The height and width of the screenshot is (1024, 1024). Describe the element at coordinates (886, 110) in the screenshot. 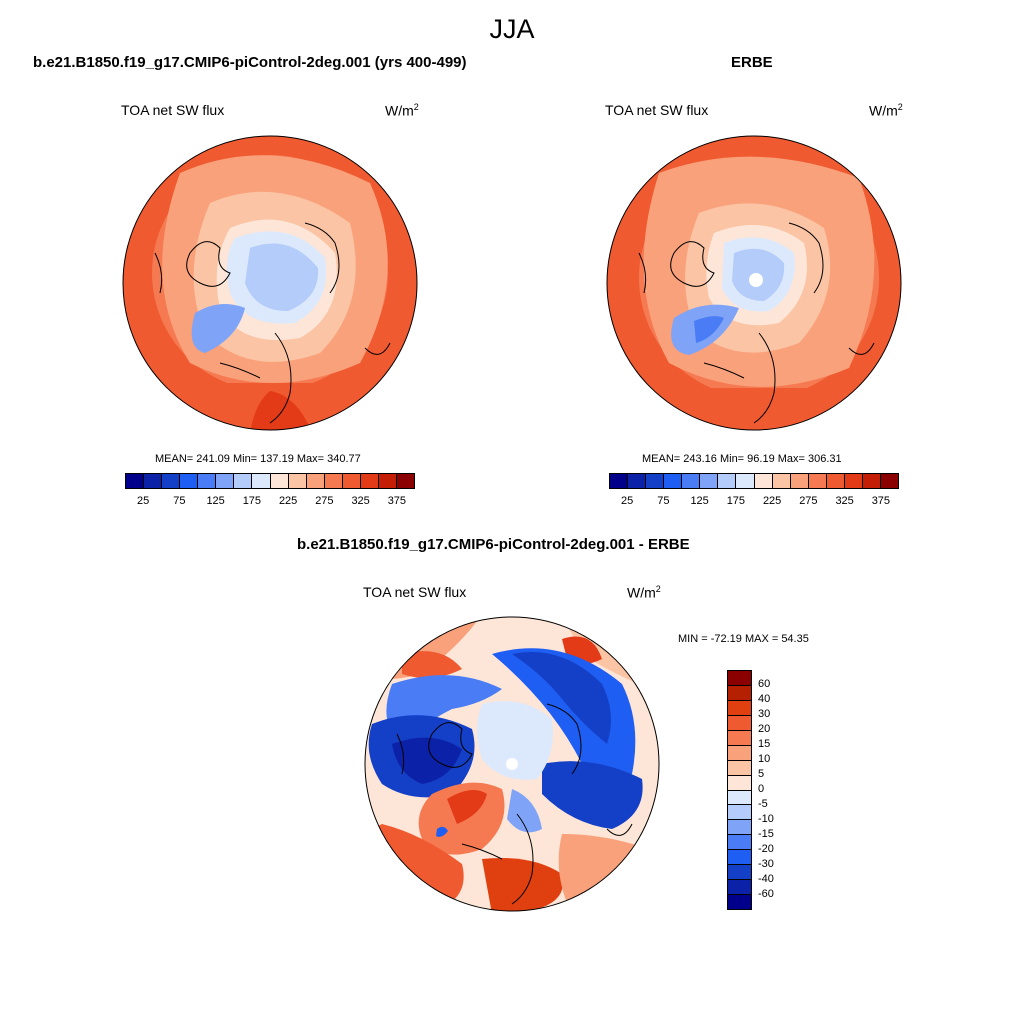

I see `panel2-units-label: W/m2` at that location.